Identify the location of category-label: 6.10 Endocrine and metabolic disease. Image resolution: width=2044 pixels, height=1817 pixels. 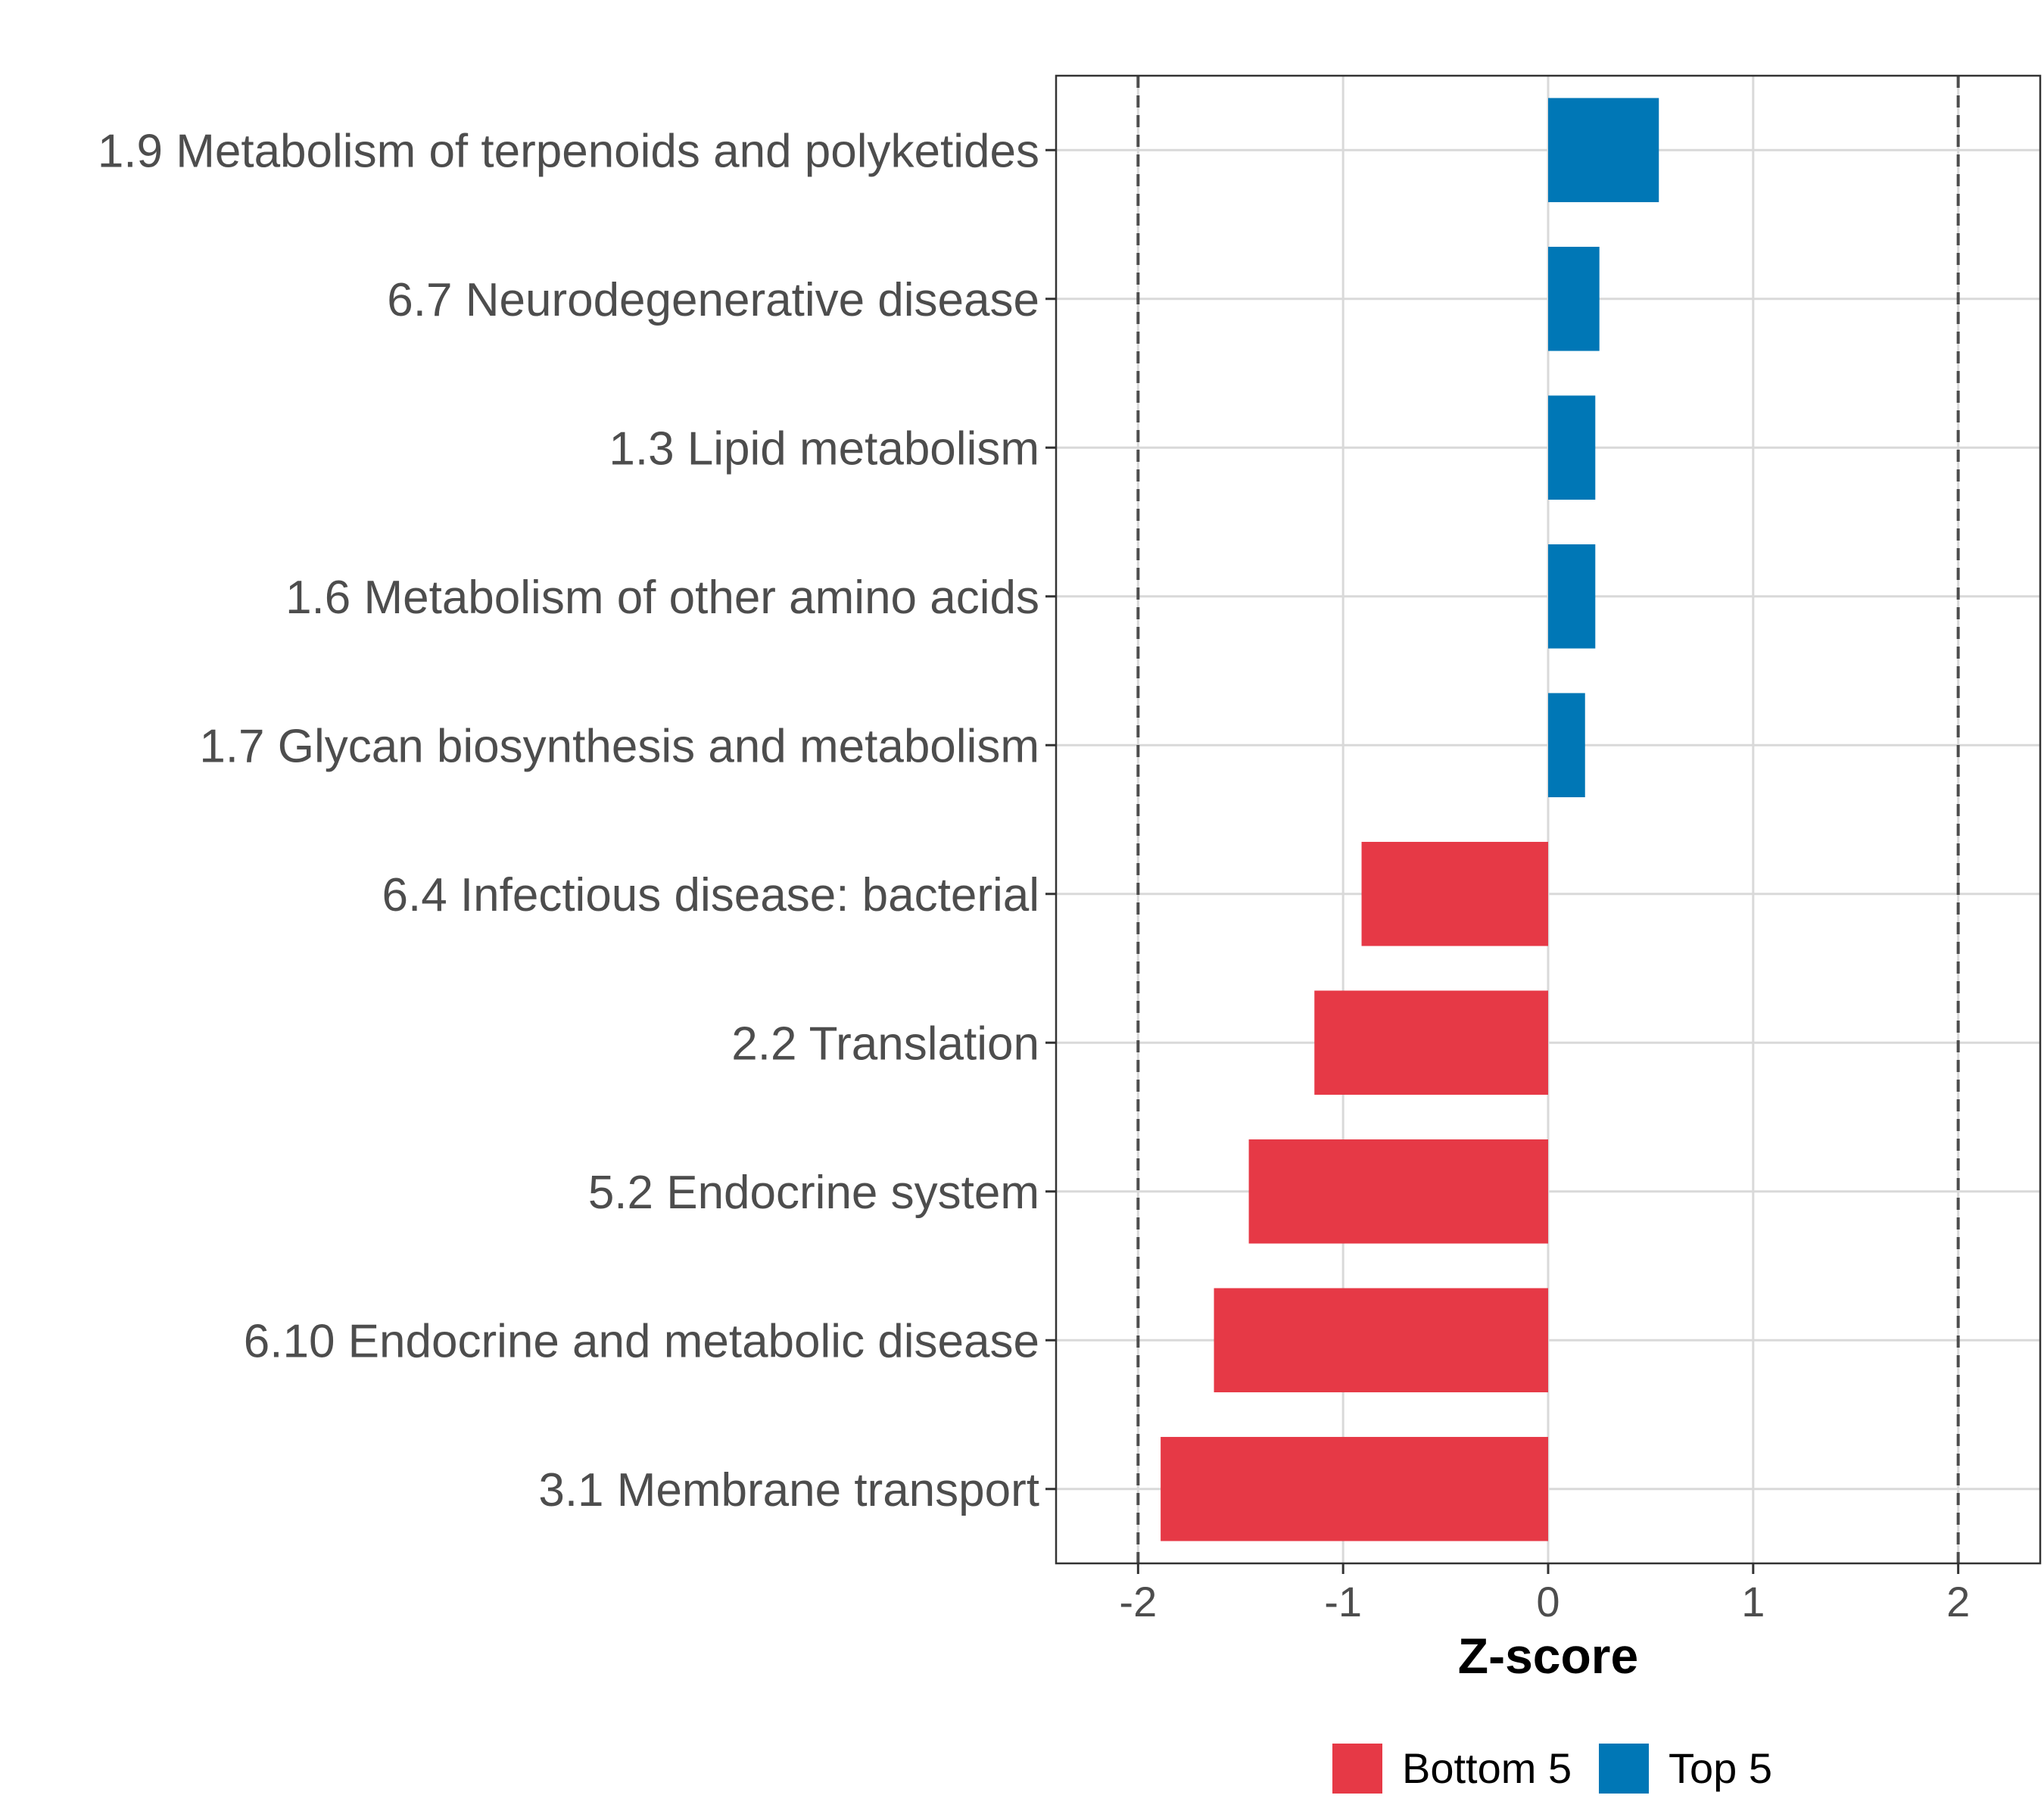
(641, 1341).